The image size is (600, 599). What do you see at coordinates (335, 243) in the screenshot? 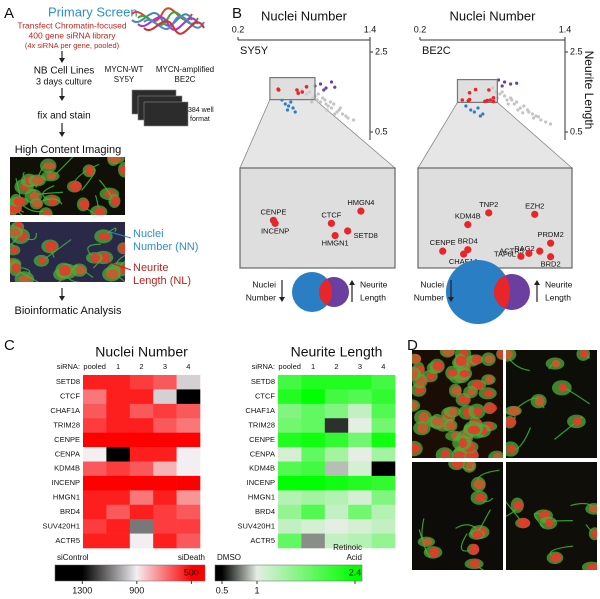
I see `gene-label: HMGN1` at bounding box center [335, 243].